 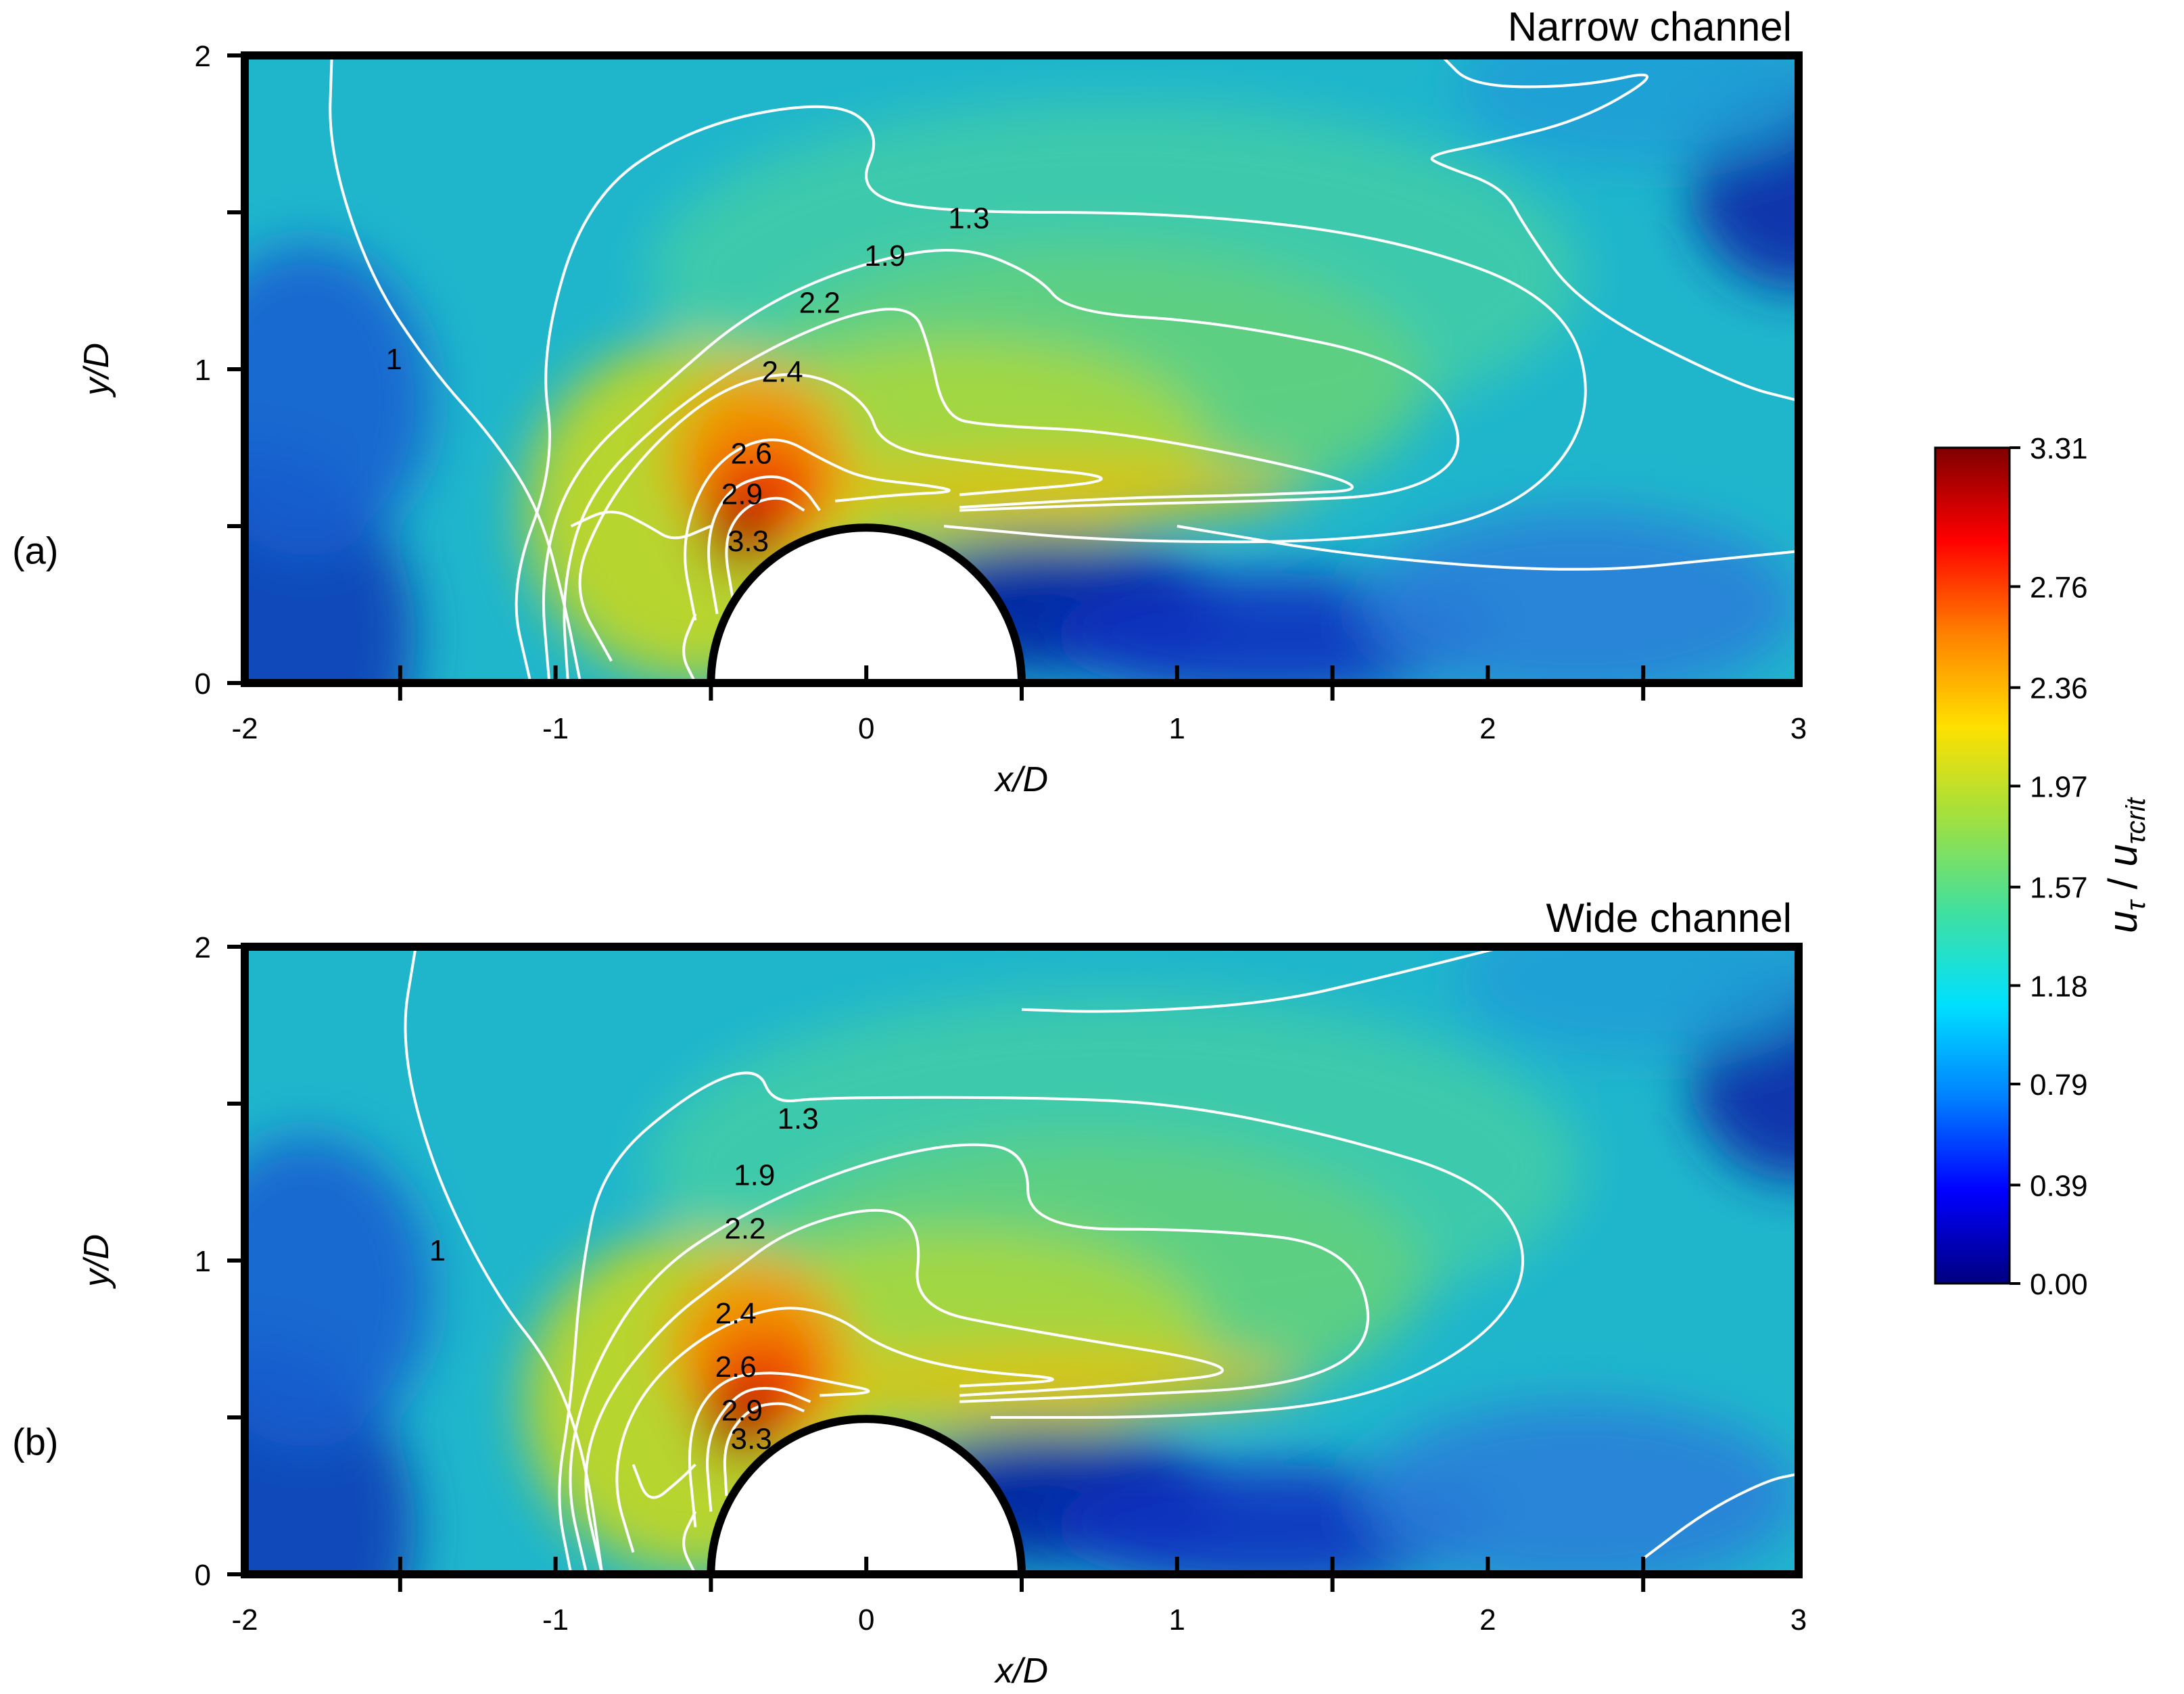 What do you see at coordinates (2049, 866) in the screenshot?
I see `colorbar-ticks: 3.31 2.76 2.36 1.97 1.57 1.18 0.79 0.39 0.00` at bounding box center [2049, 866].